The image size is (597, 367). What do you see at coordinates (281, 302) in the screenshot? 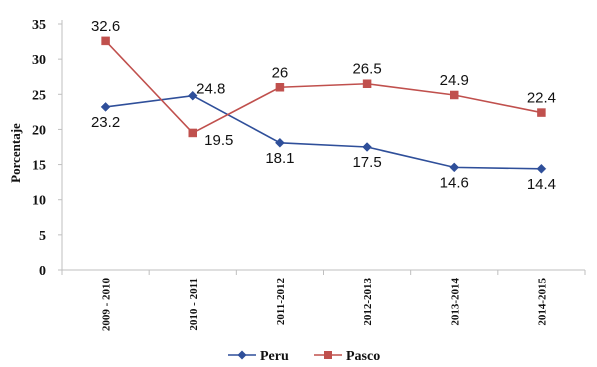
I see `x-tick-label: 2011-2012` at bounding box center [281, 302].